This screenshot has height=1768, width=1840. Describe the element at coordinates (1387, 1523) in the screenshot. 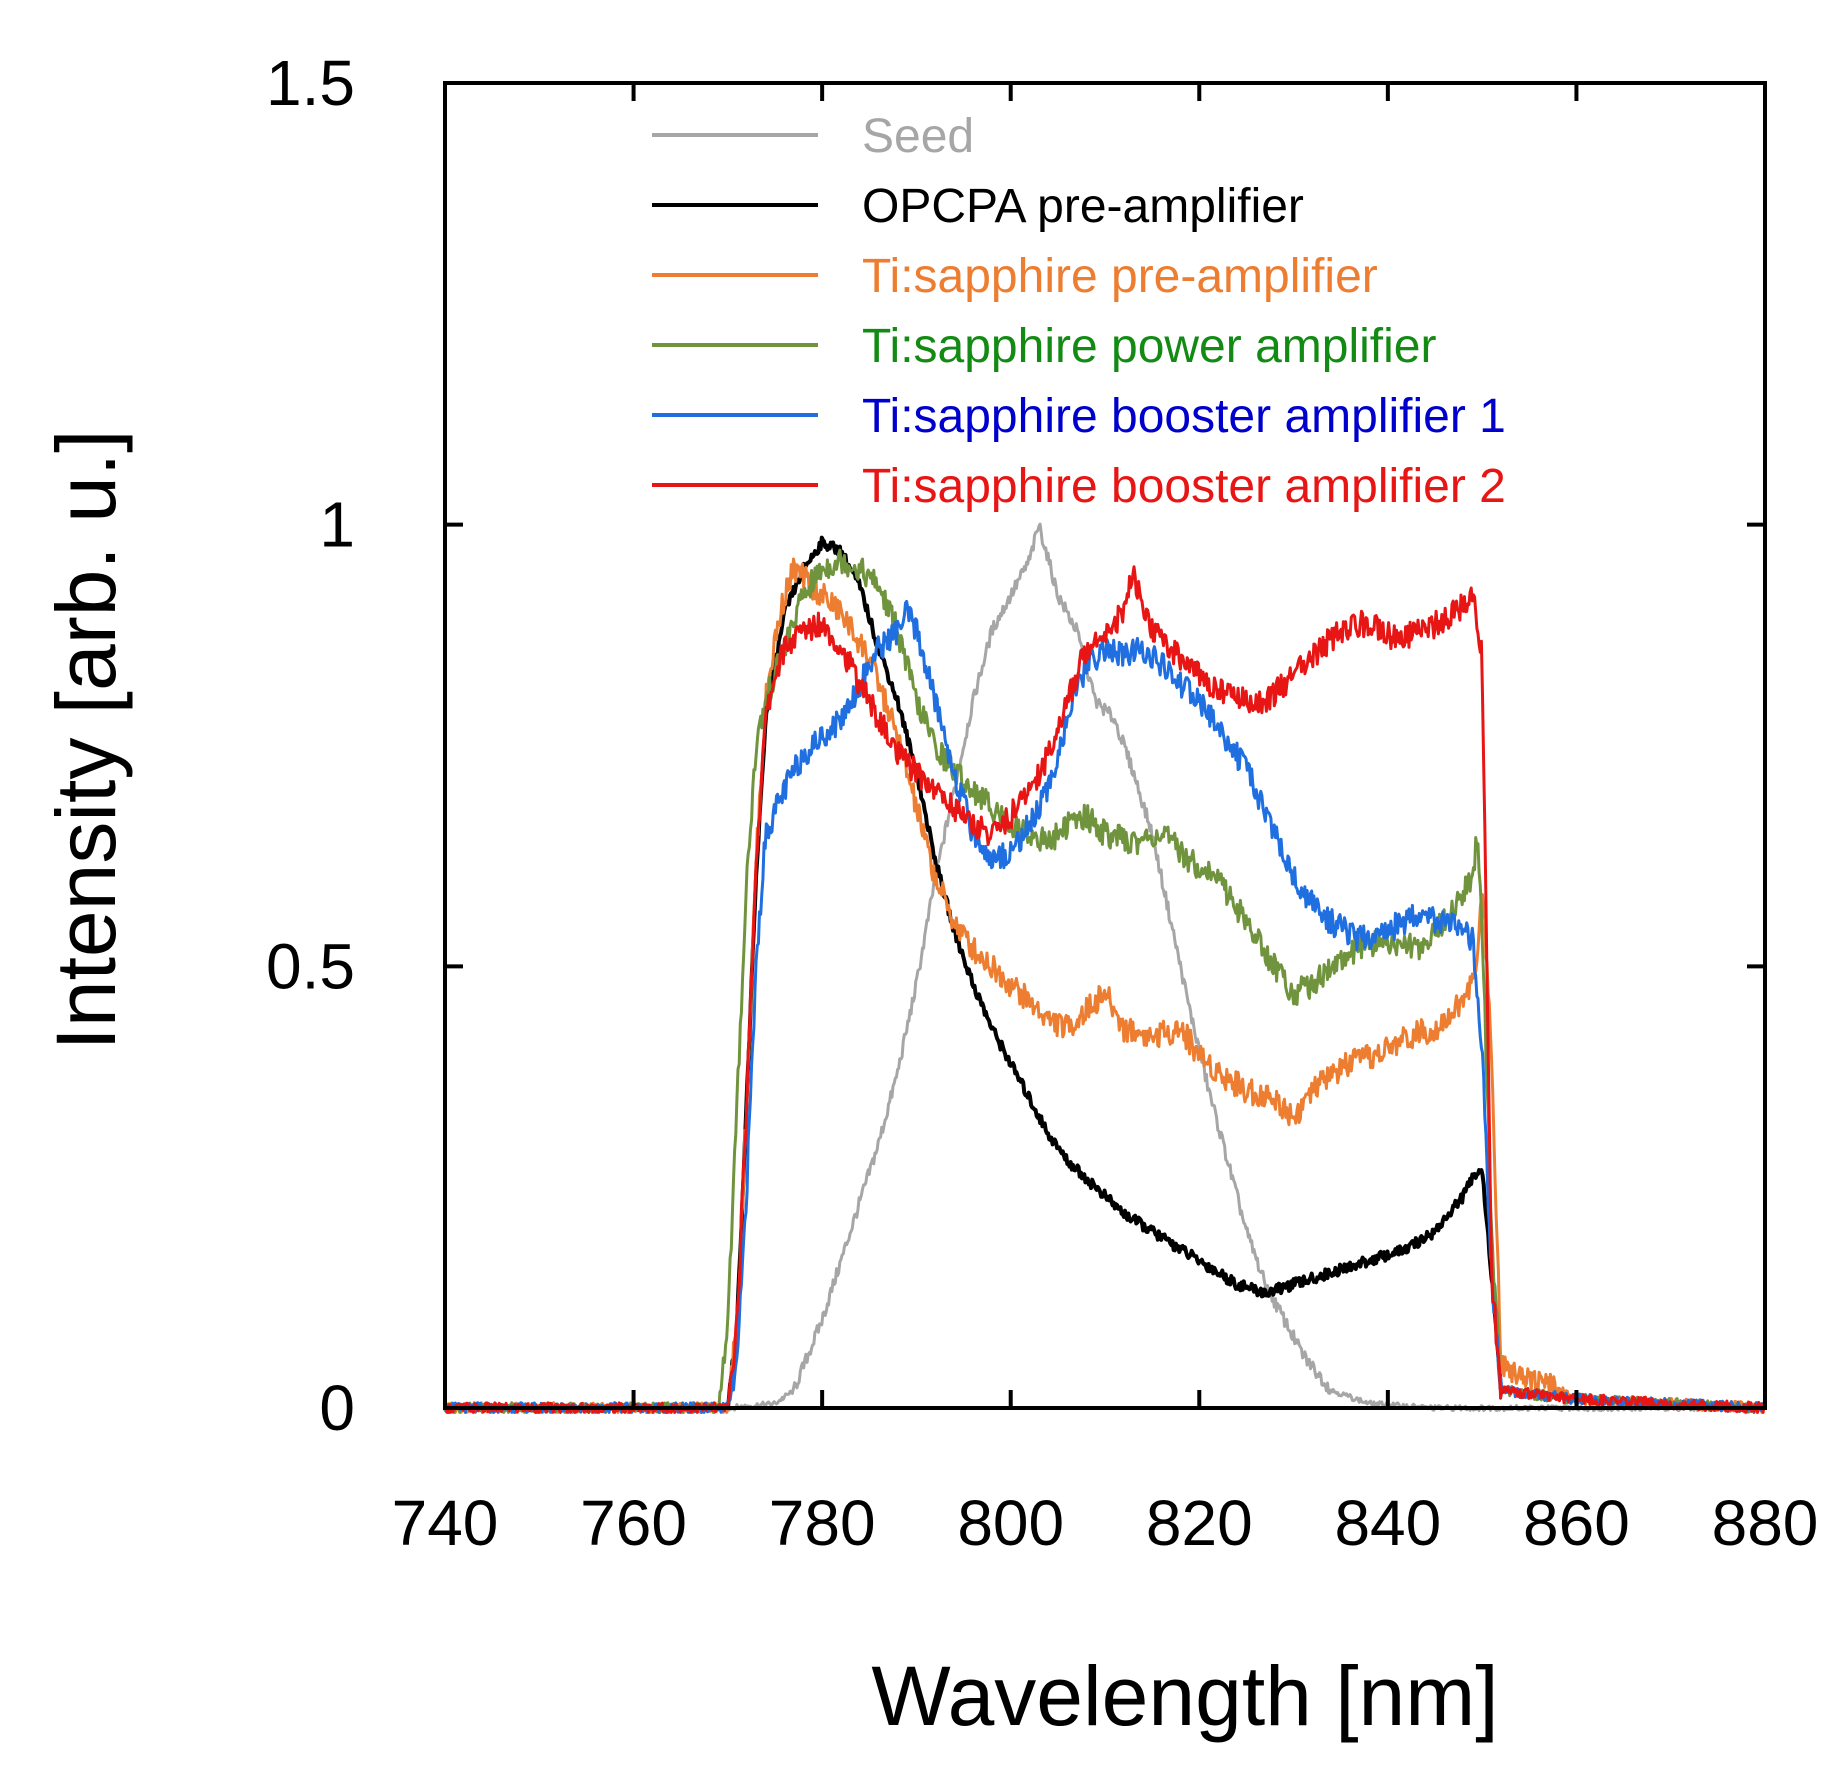

I see `x-tick-label: 840` at that location.